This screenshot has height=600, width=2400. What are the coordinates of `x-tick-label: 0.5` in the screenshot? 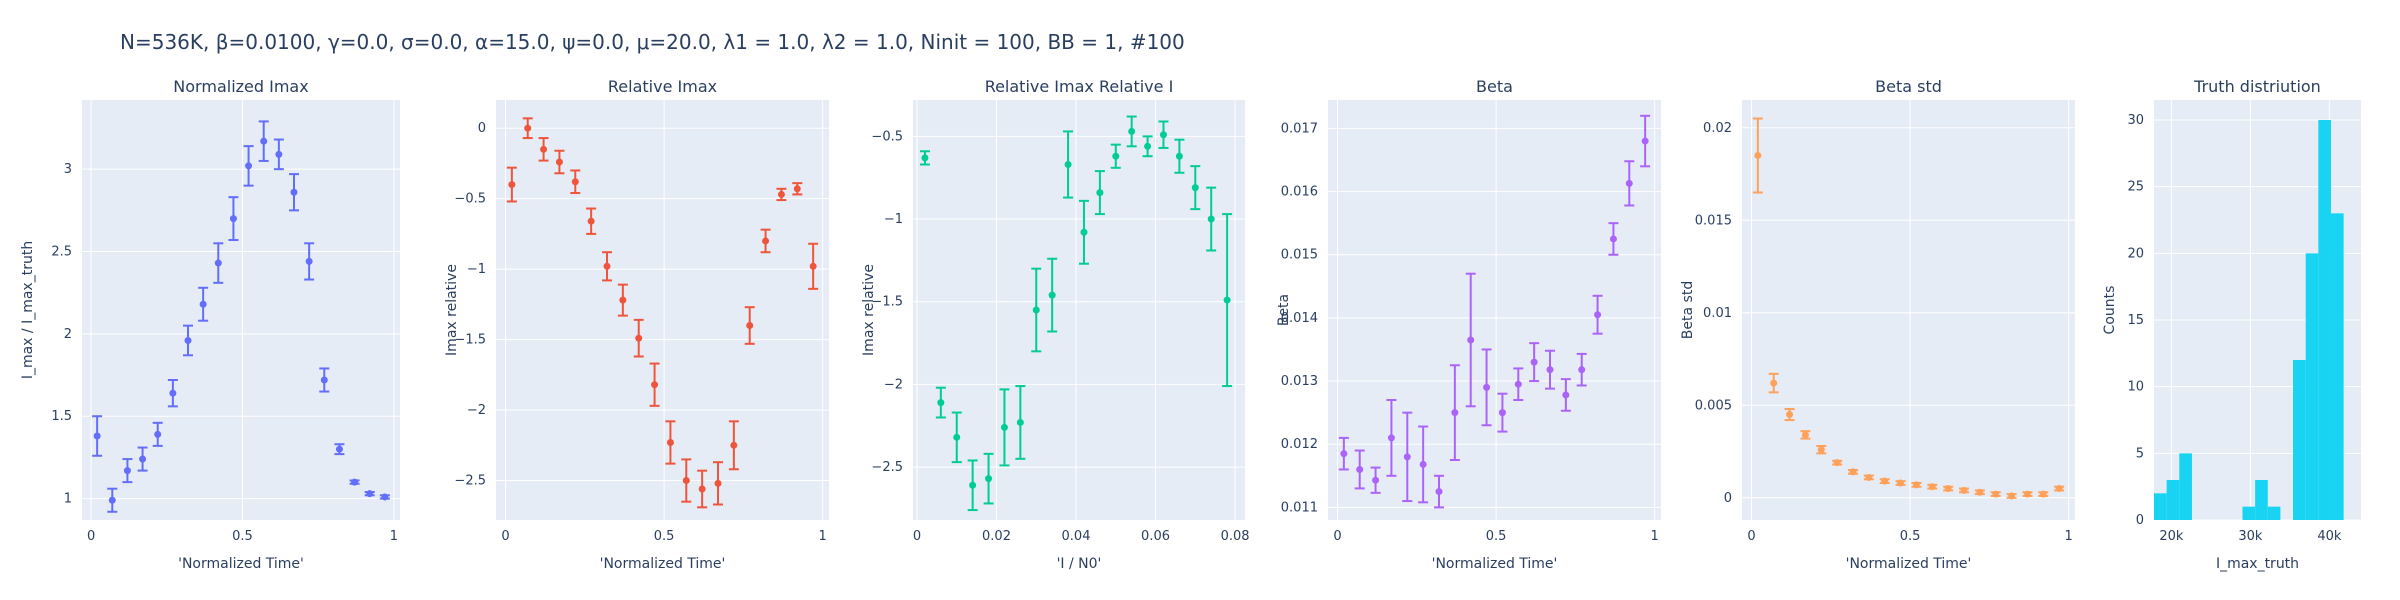 It's located at (664, 536).